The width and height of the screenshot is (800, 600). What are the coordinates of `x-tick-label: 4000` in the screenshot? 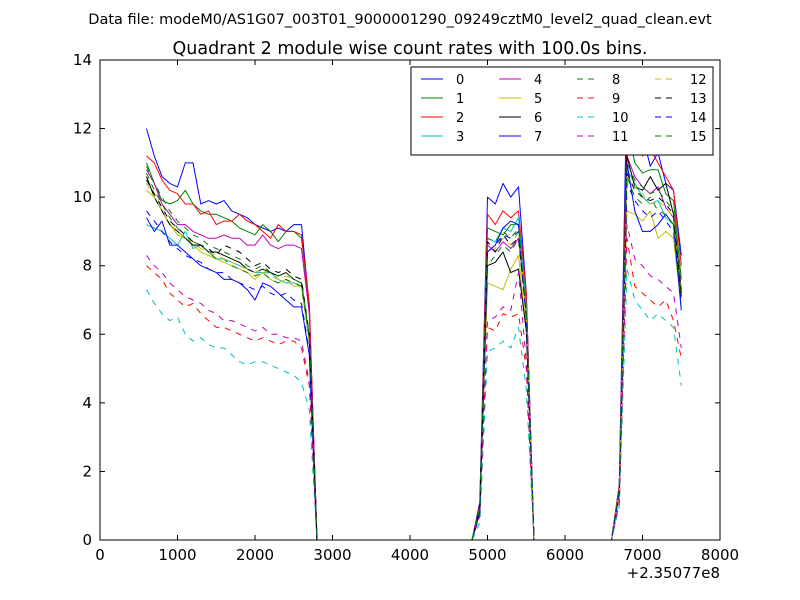 It's located at (410, 555).